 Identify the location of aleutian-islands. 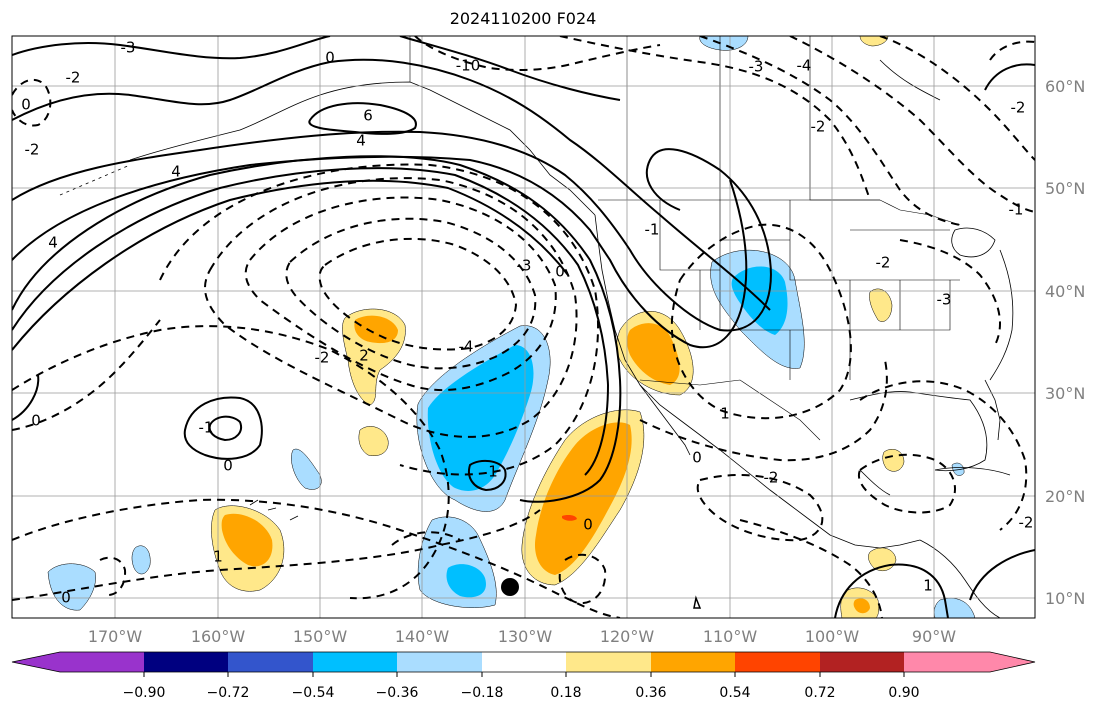
(95, 180).